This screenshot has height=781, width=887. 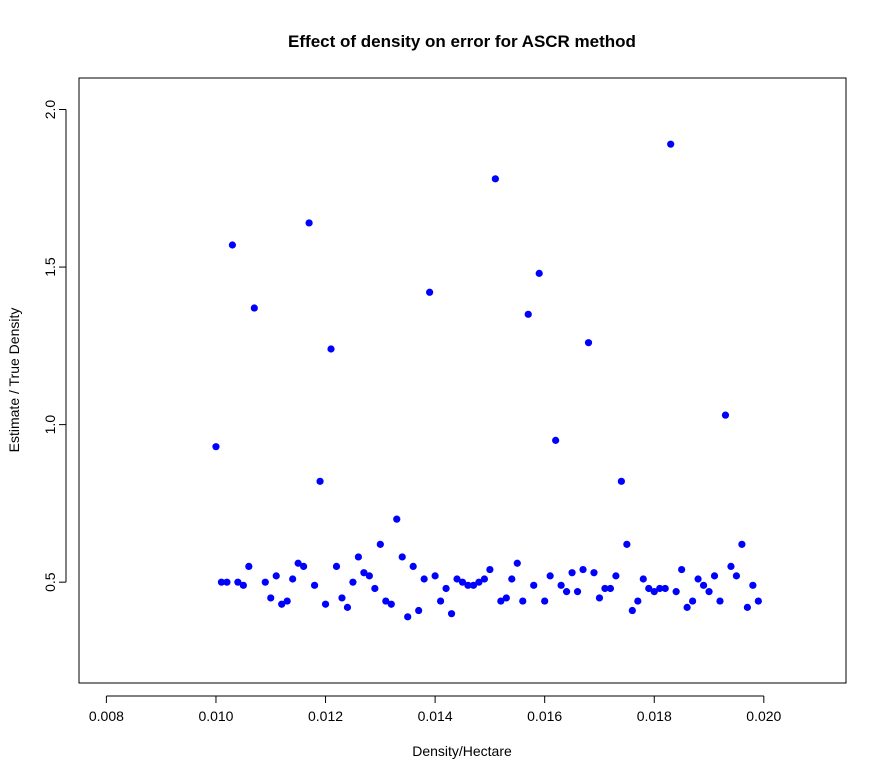 What do you see at coordinates (14, 380) in the screenshot?
I see `y-axis-label: Estimate / True Density` at bounding box center [14, 380].